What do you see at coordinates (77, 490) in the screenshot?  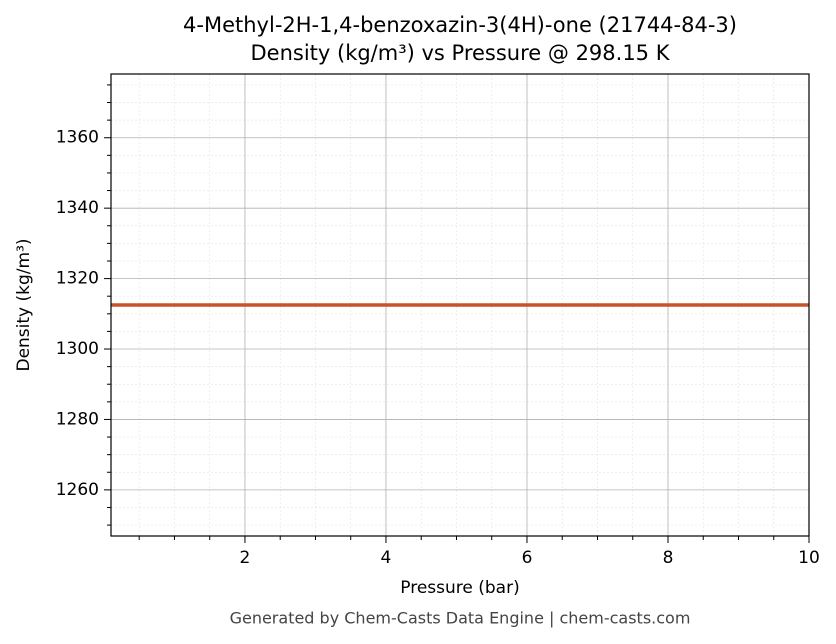 I see `y-tick-label: 1260` at bounding box center [77, 490].